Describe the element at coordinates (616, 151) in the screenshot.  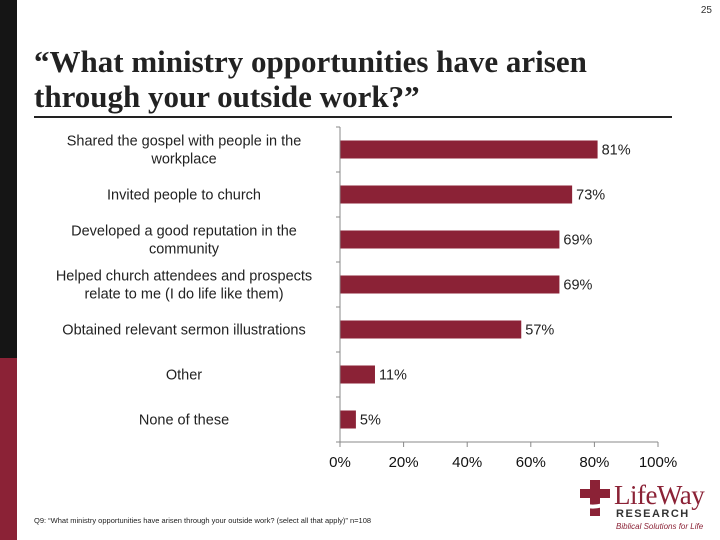
I see `bar-value-label: 81%` at that location.